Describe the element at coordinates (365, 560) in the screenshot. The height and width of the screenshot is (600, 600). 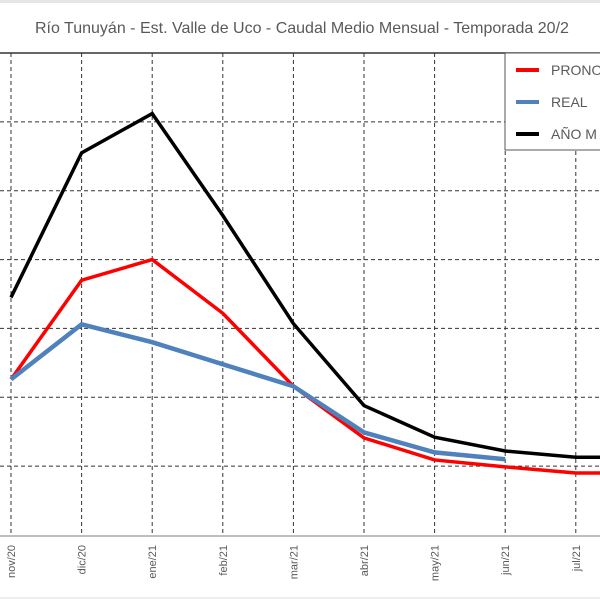
I see `x-tick-label: abr/21` at that location.